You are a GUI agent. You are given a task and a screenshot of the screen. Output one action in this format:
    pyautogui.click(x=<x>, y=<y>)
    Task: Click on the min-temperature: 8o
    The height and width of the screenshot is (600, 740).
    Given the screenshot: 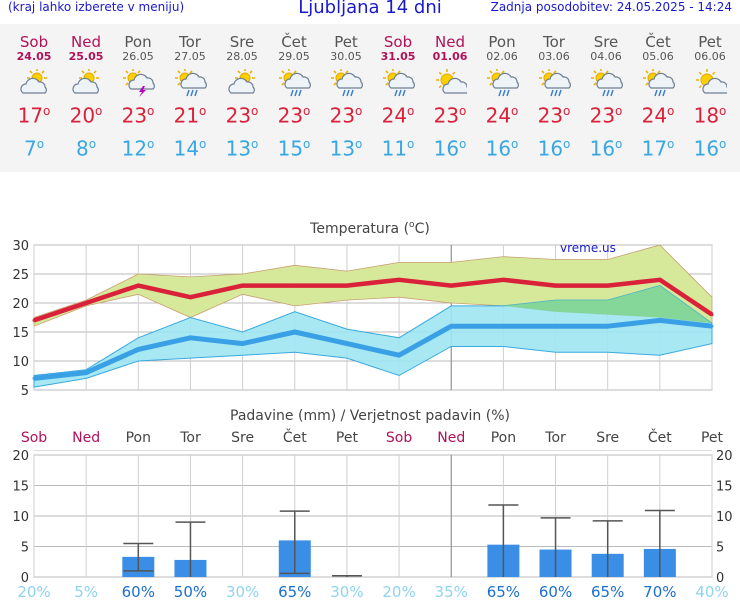 What is the action you would take?
    pyautogui.click(x=86, y=148)
    